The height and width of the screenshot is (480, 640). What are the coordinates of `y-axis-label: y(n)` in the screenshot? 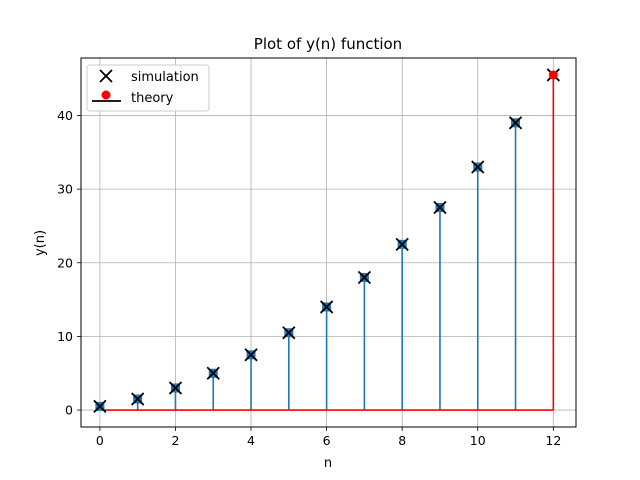 It's located at (40, 243).